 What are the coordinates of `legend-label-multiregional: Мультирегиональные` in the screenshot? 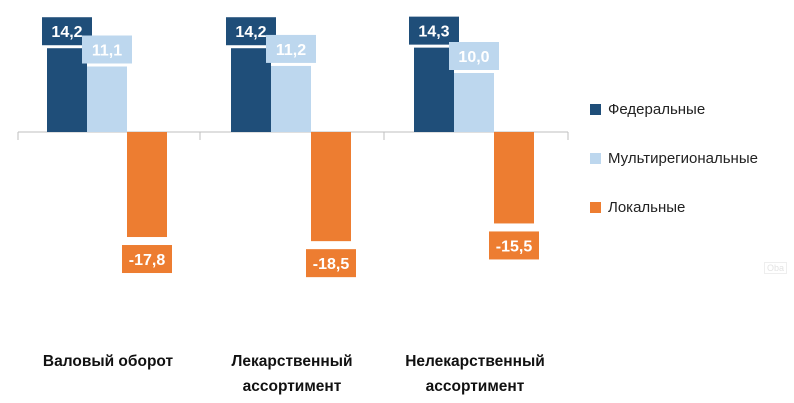 It's located at (683, 158).